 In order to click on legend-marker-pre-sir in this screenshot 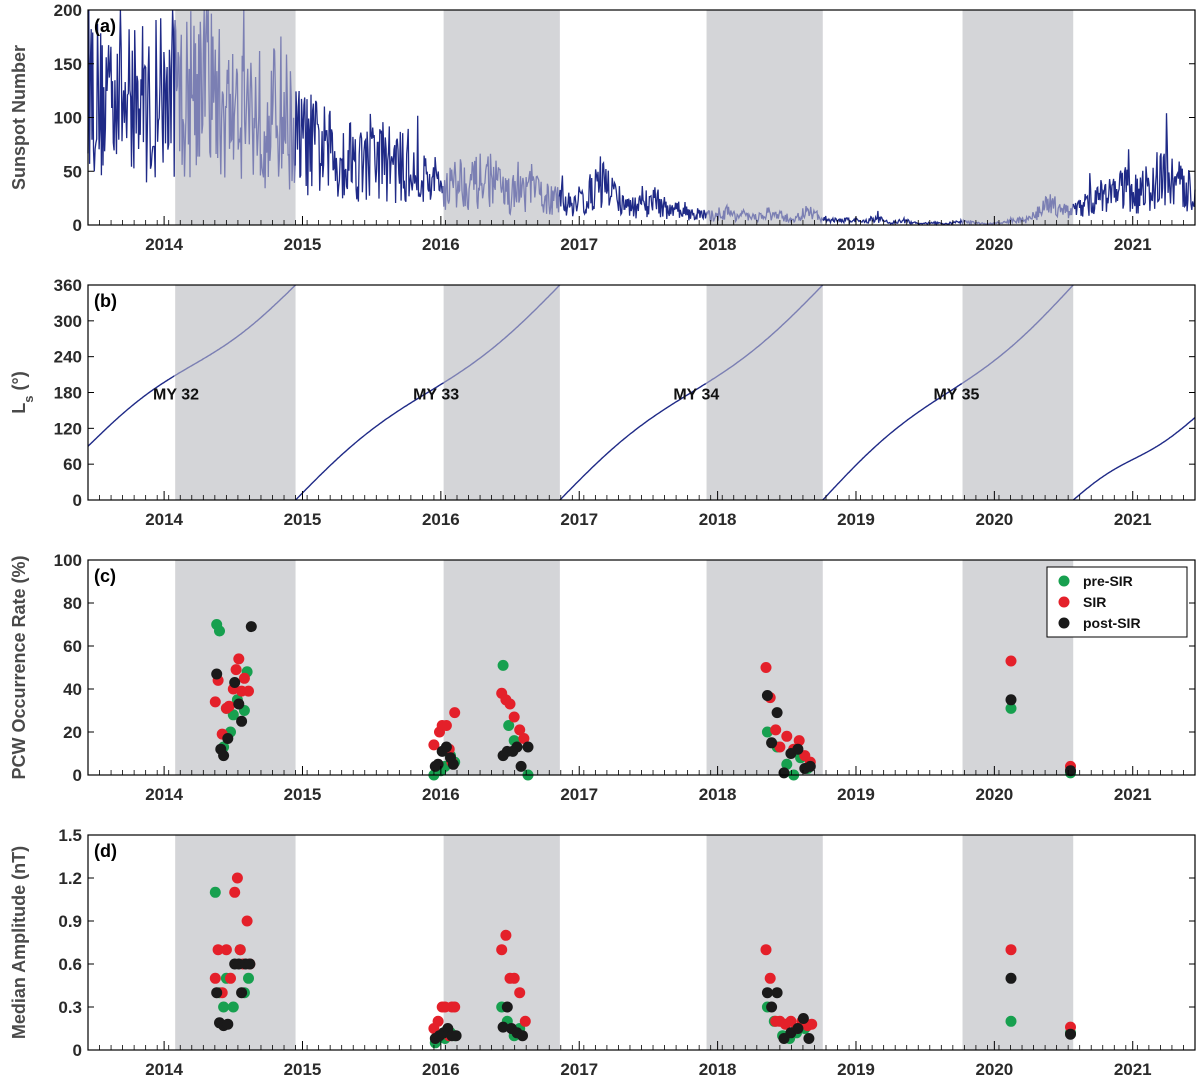, I will do `click(1064, 581)`.